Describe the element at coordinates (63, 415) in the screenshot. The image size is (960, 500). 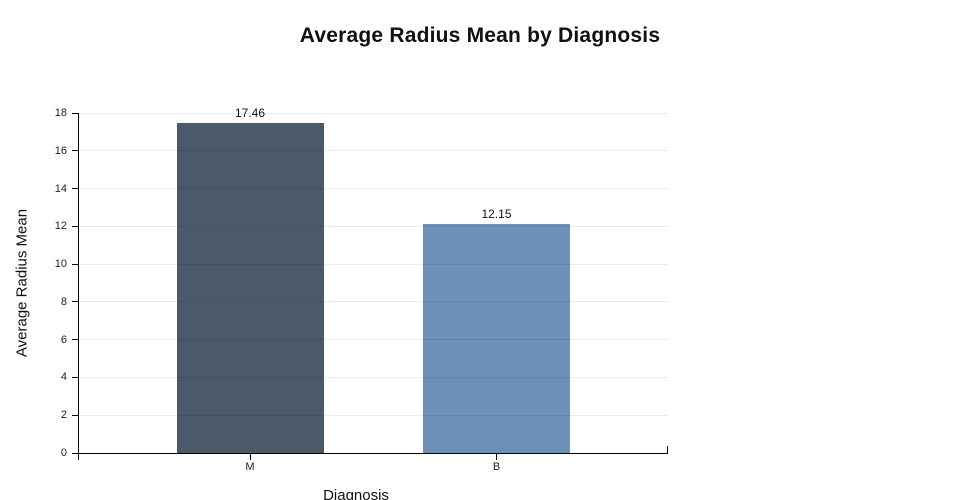
I see `y-tick-label-2: 2` at that location.